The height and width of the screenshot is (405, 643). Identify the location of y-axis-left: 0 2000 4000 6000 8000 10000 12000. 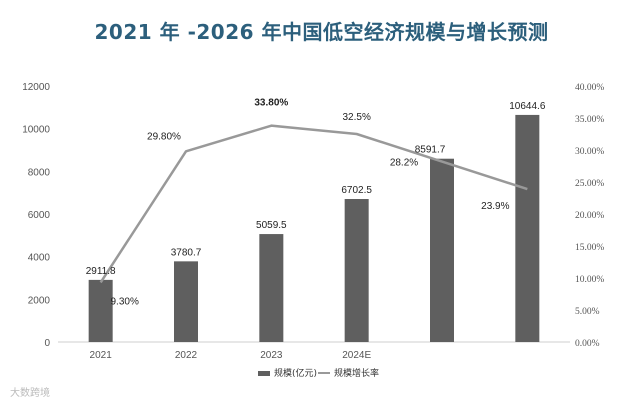
(36, 215).